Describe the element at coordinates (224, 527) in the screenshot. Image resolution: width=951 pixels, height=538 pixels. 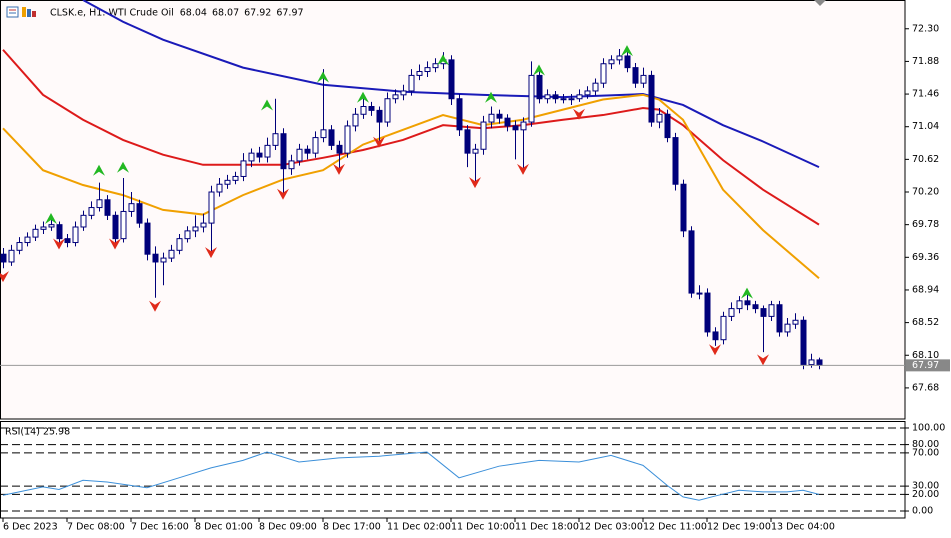
I see `x-tick-label: 8 Dec 01:00` at that location.